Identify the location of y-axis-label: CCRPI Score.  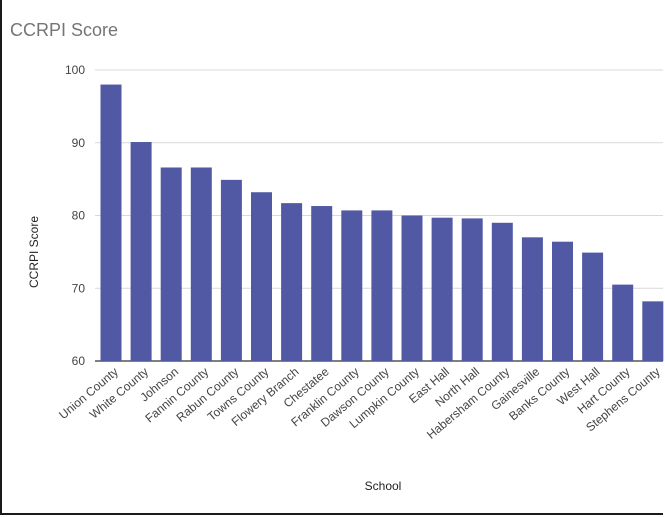
(34, 252).